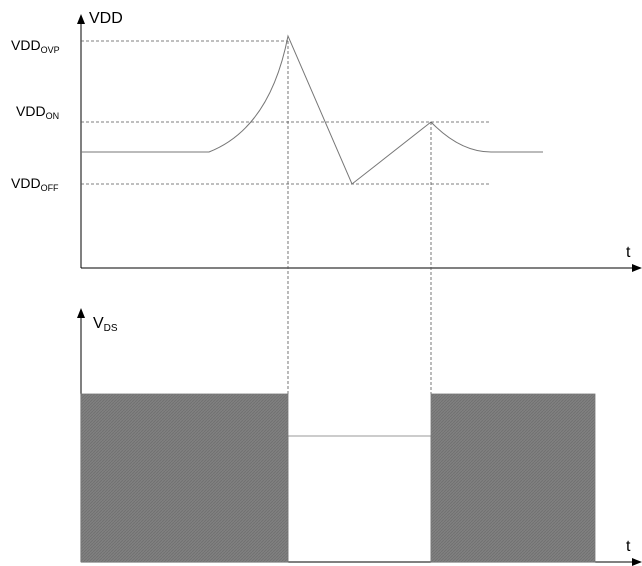  Describe the element at coordinates (31, 111) in the screenshot. I see `vdd-on-label-main: VDD` at that location.